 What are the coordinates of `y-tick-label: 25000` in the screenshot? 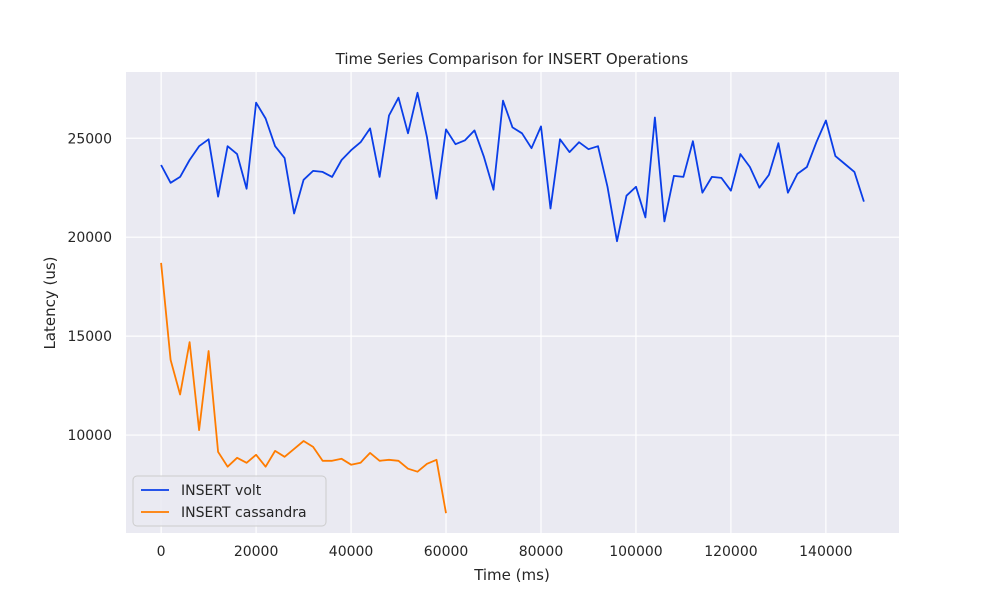 It's located at (89, 139).